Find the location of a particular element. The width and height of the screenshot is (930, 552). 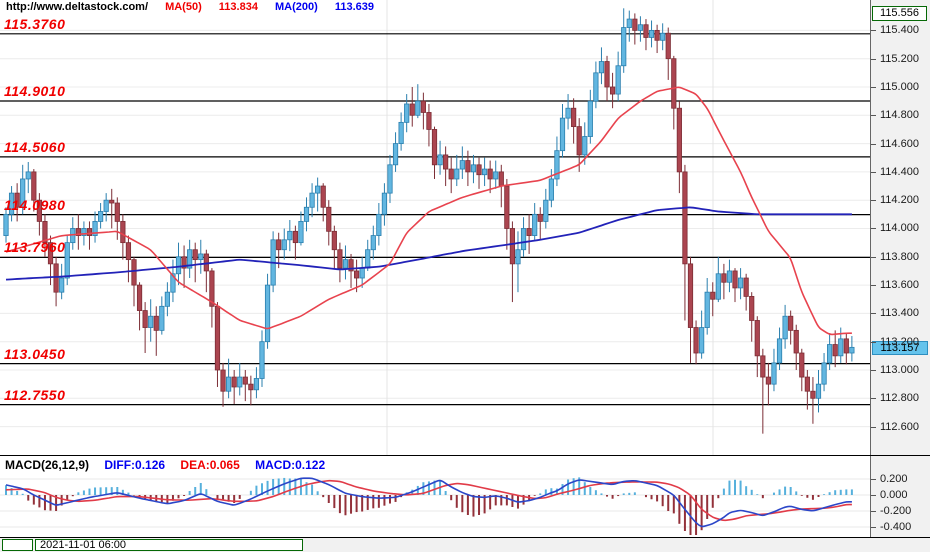

time-axis-bar: 2021-11-01 06:00 is located at coordinates (465, 545).